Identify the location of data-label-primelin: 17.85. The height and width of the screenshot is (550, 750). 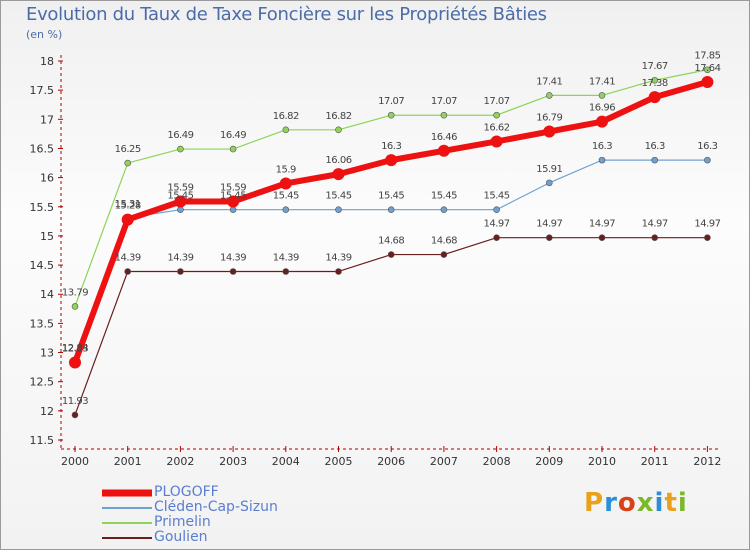
(707, 56).